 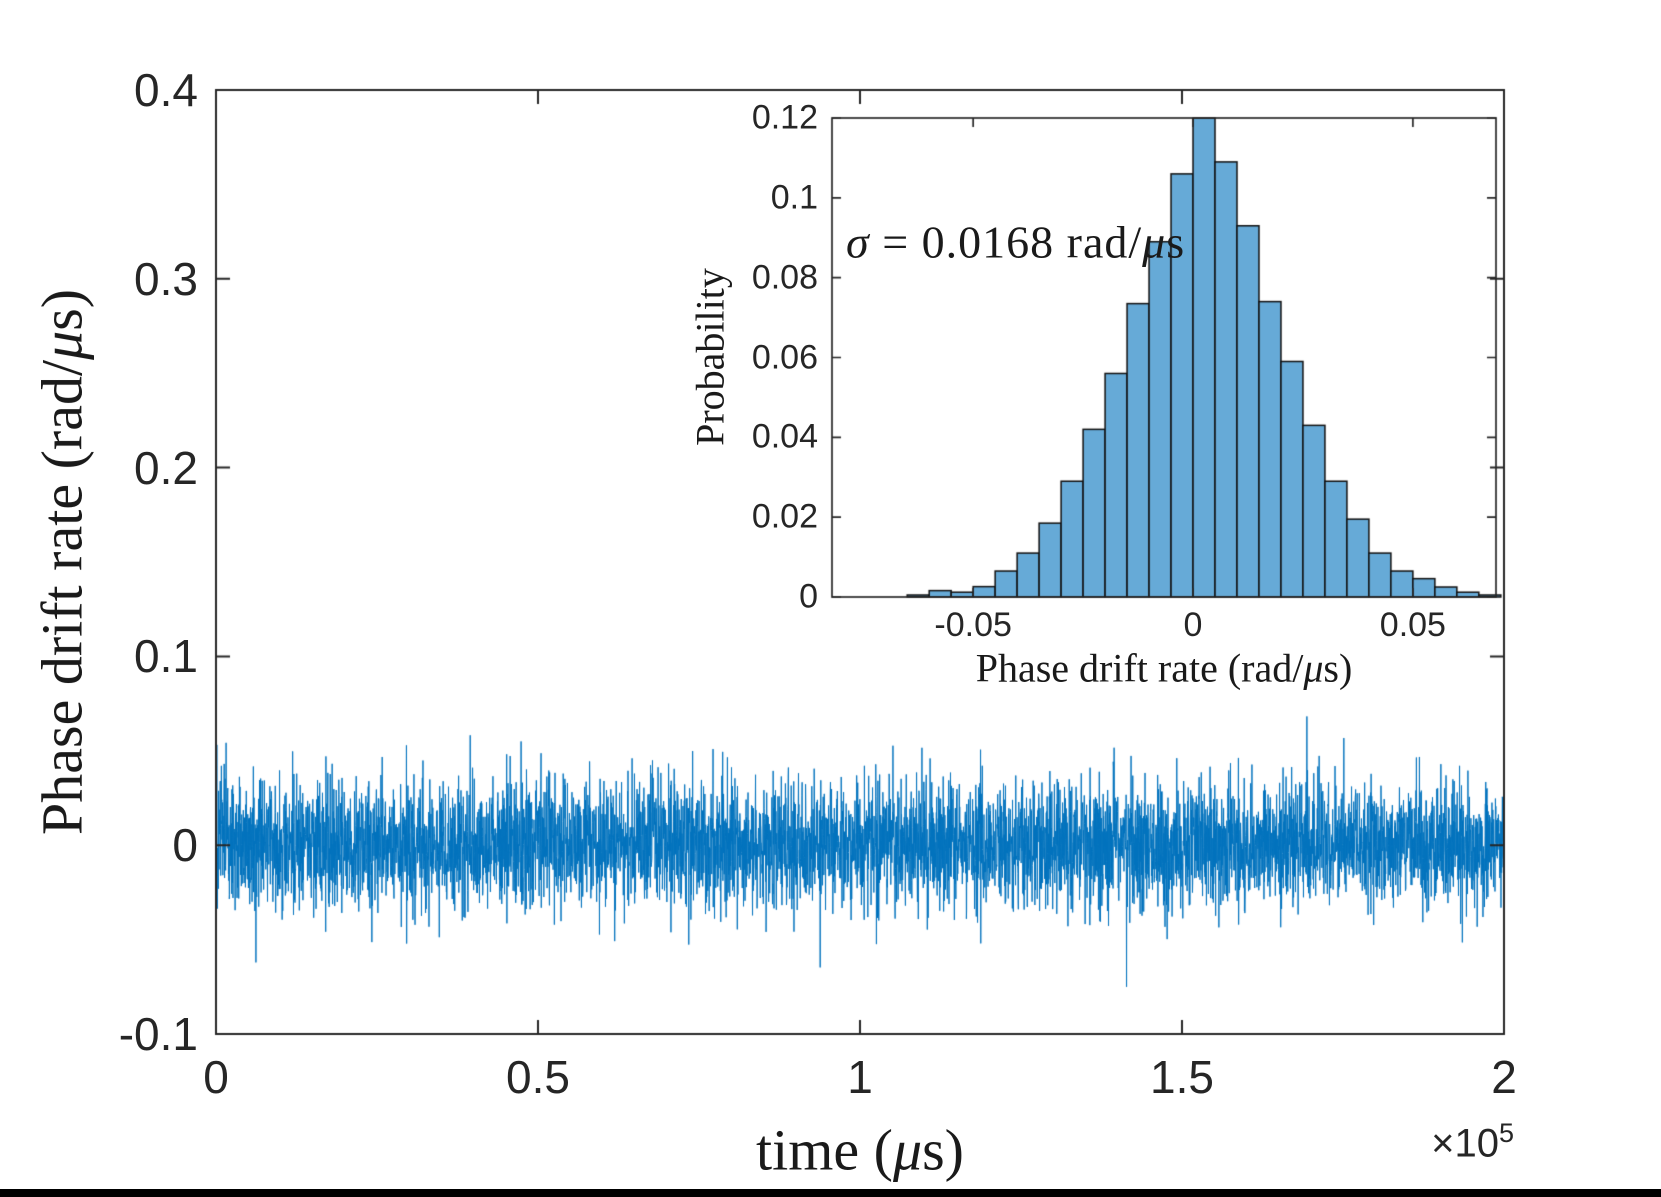 I want to click on main-x-axis-label-close: s), so click(x=943, y=1150).